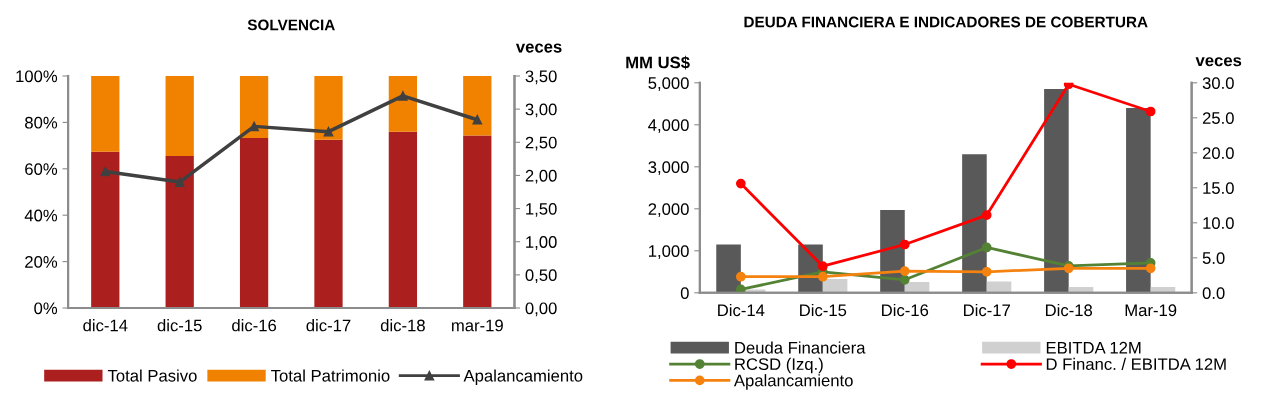  I want to click on y-tick-label: 3,000, so click(668, 168).